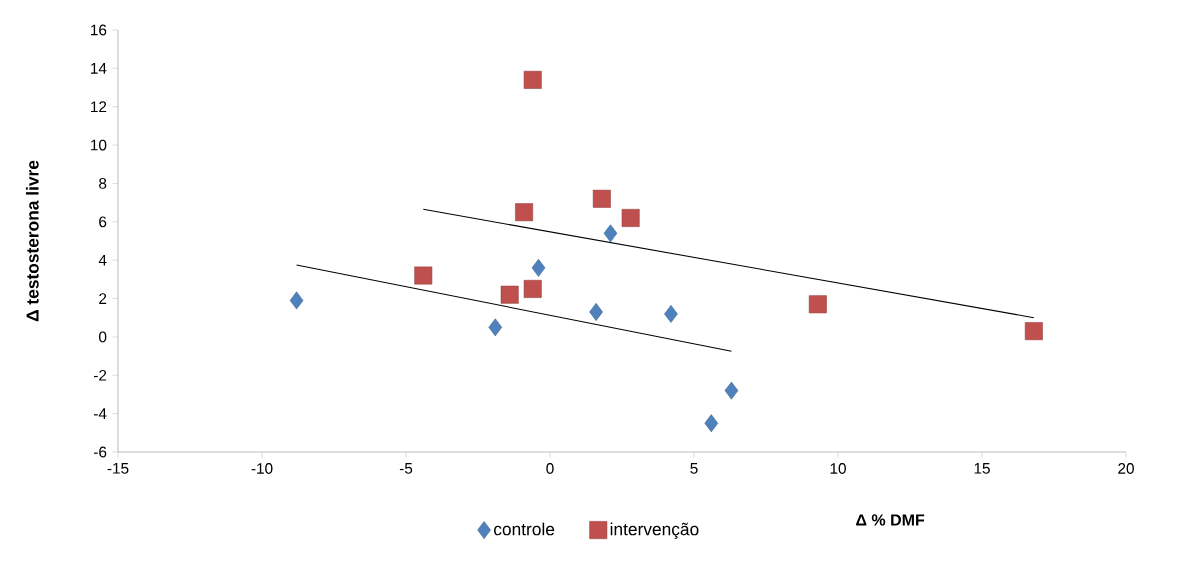  Describe the element at coordinates (99, 107) in the screenshot. I see `y-tick-label: 12` at that location.